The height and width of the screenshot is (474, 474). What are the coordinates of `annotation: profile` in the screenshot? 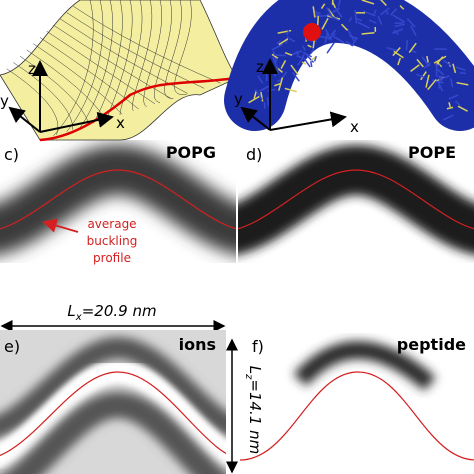 It's located at (112, 258).